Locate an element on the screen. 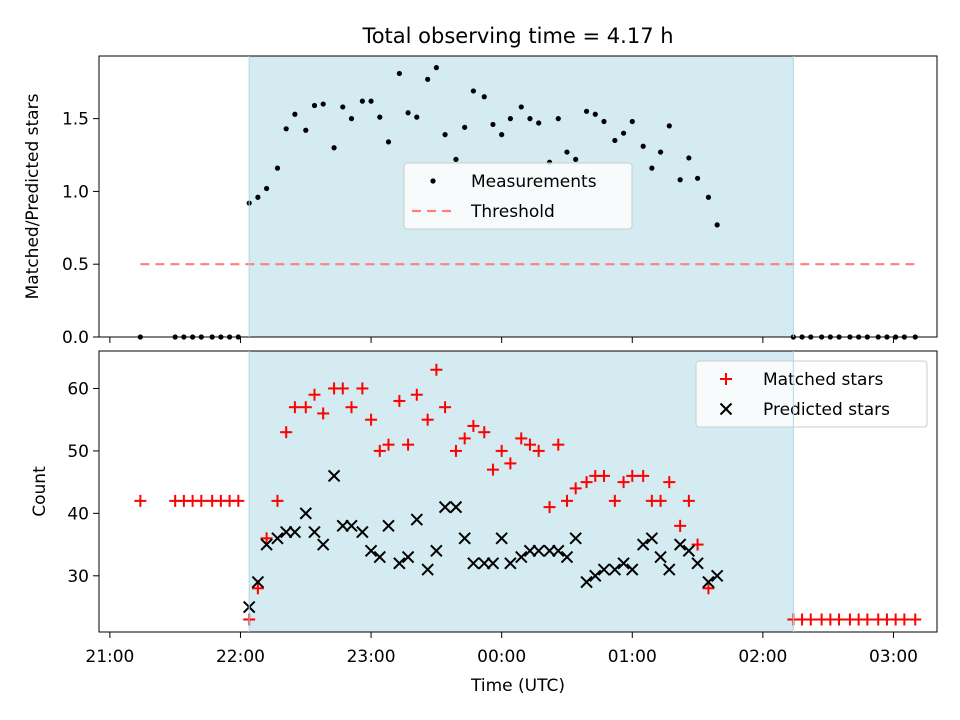 The height and width of the screenshot is (720, 960). top-y-ticks: 0.0 0.5 1.0 1.5 is located at coordinates (80, 229).